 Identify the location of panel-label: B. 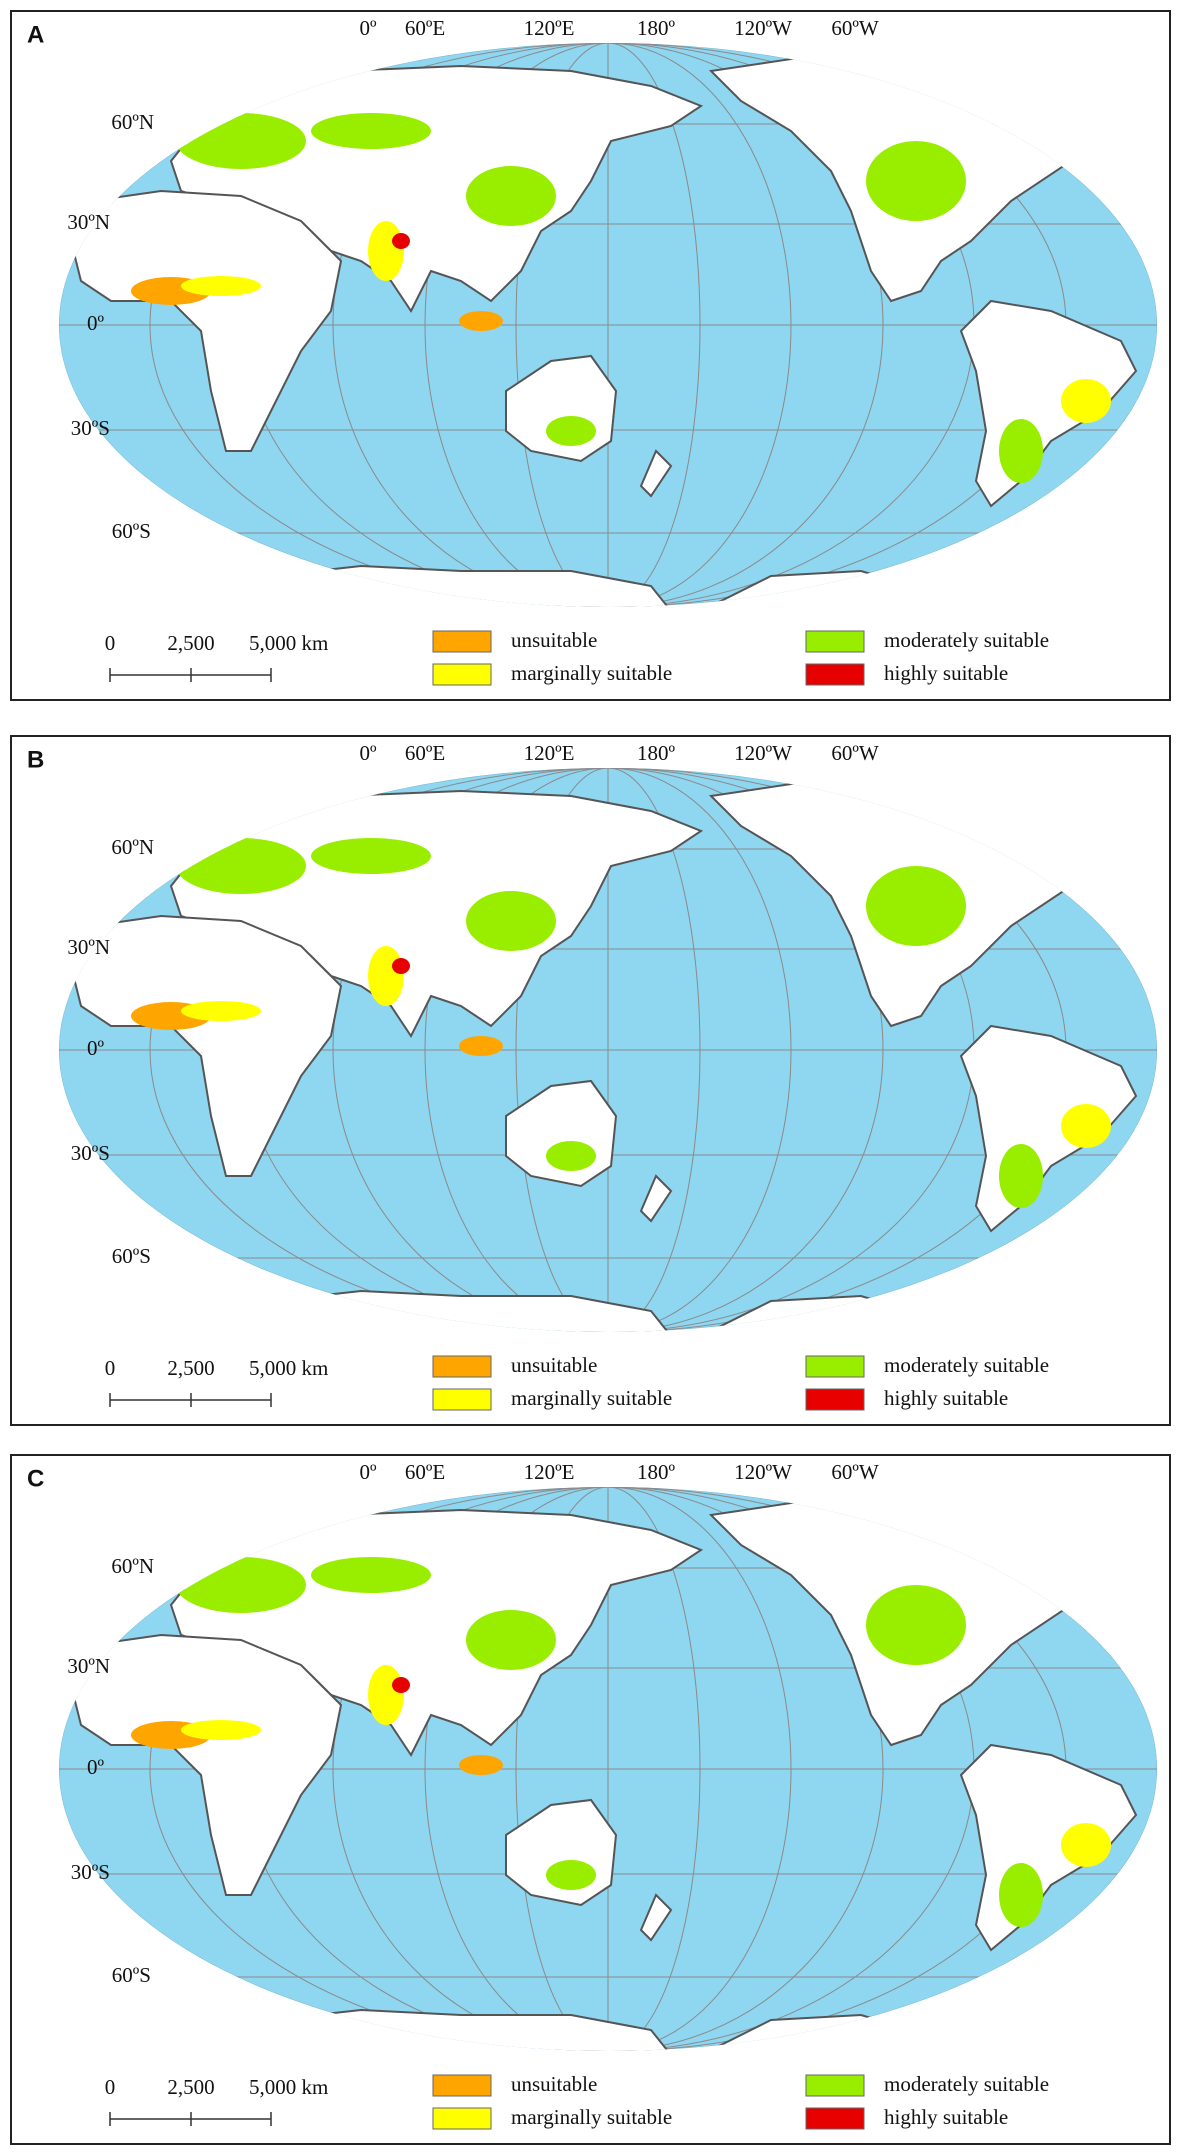
(35, 759).